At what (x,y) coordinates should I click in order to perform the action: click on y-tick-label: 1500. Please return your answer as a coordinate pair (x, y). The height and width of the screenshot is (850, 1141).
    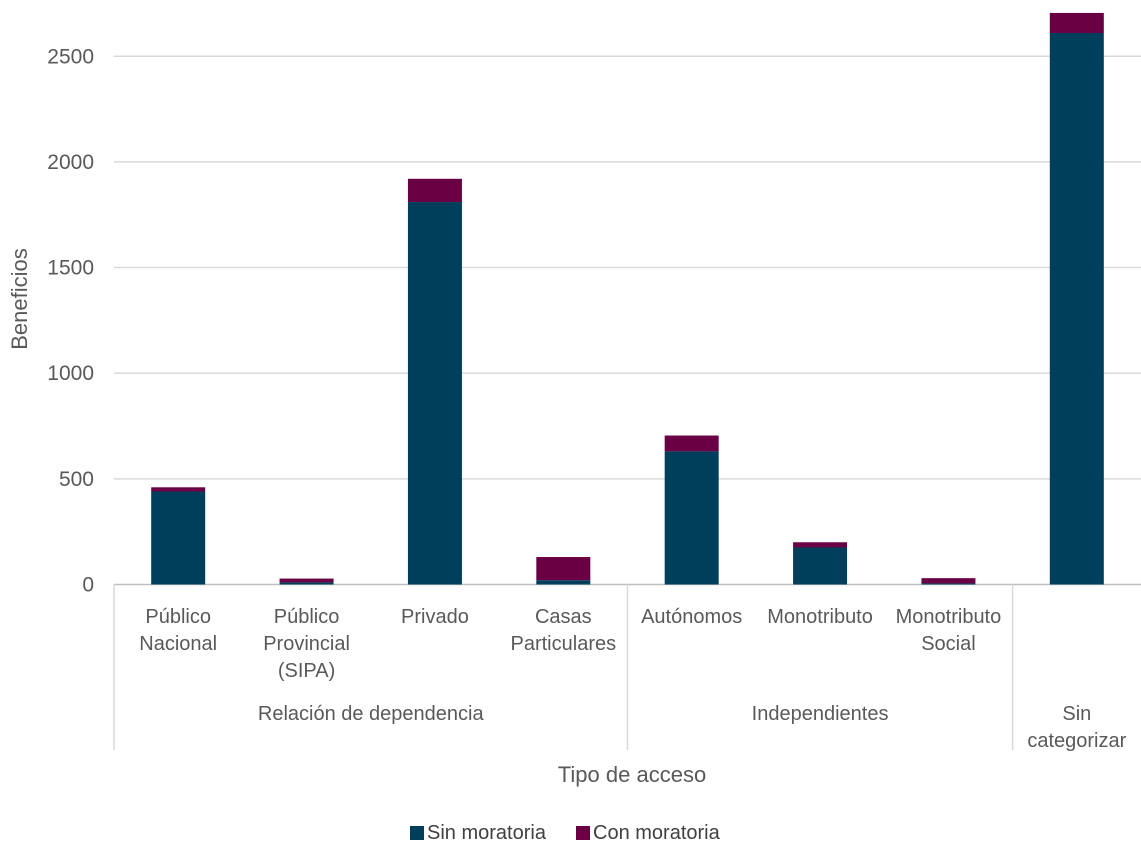
    Looking at the image, I should click on (70, 268).